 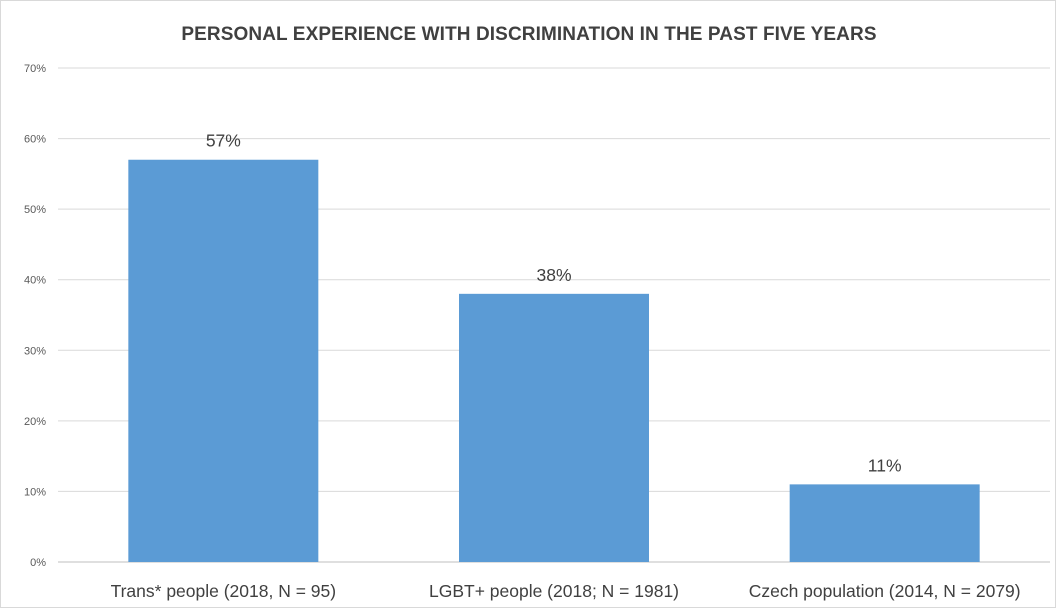 What do you see at coordinates (553, 275) in the screenshot?
I see `data-label: 38%` at bounding box center [553, 275].